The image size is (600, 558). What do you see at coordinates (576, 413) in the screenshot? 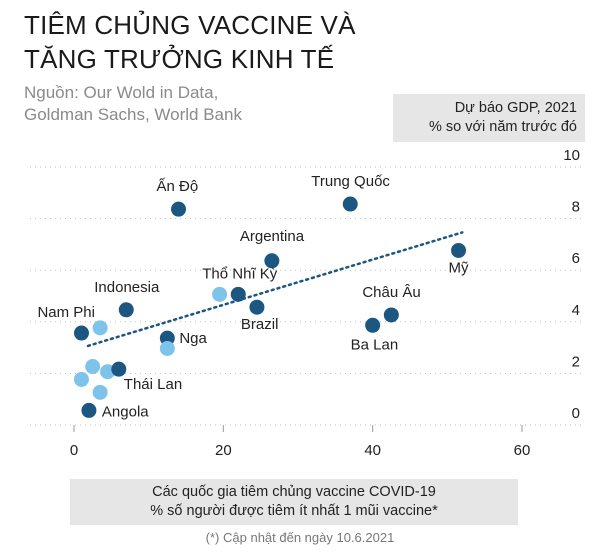
I see `y-tick-label: 0` at bounding box center [576, 413].